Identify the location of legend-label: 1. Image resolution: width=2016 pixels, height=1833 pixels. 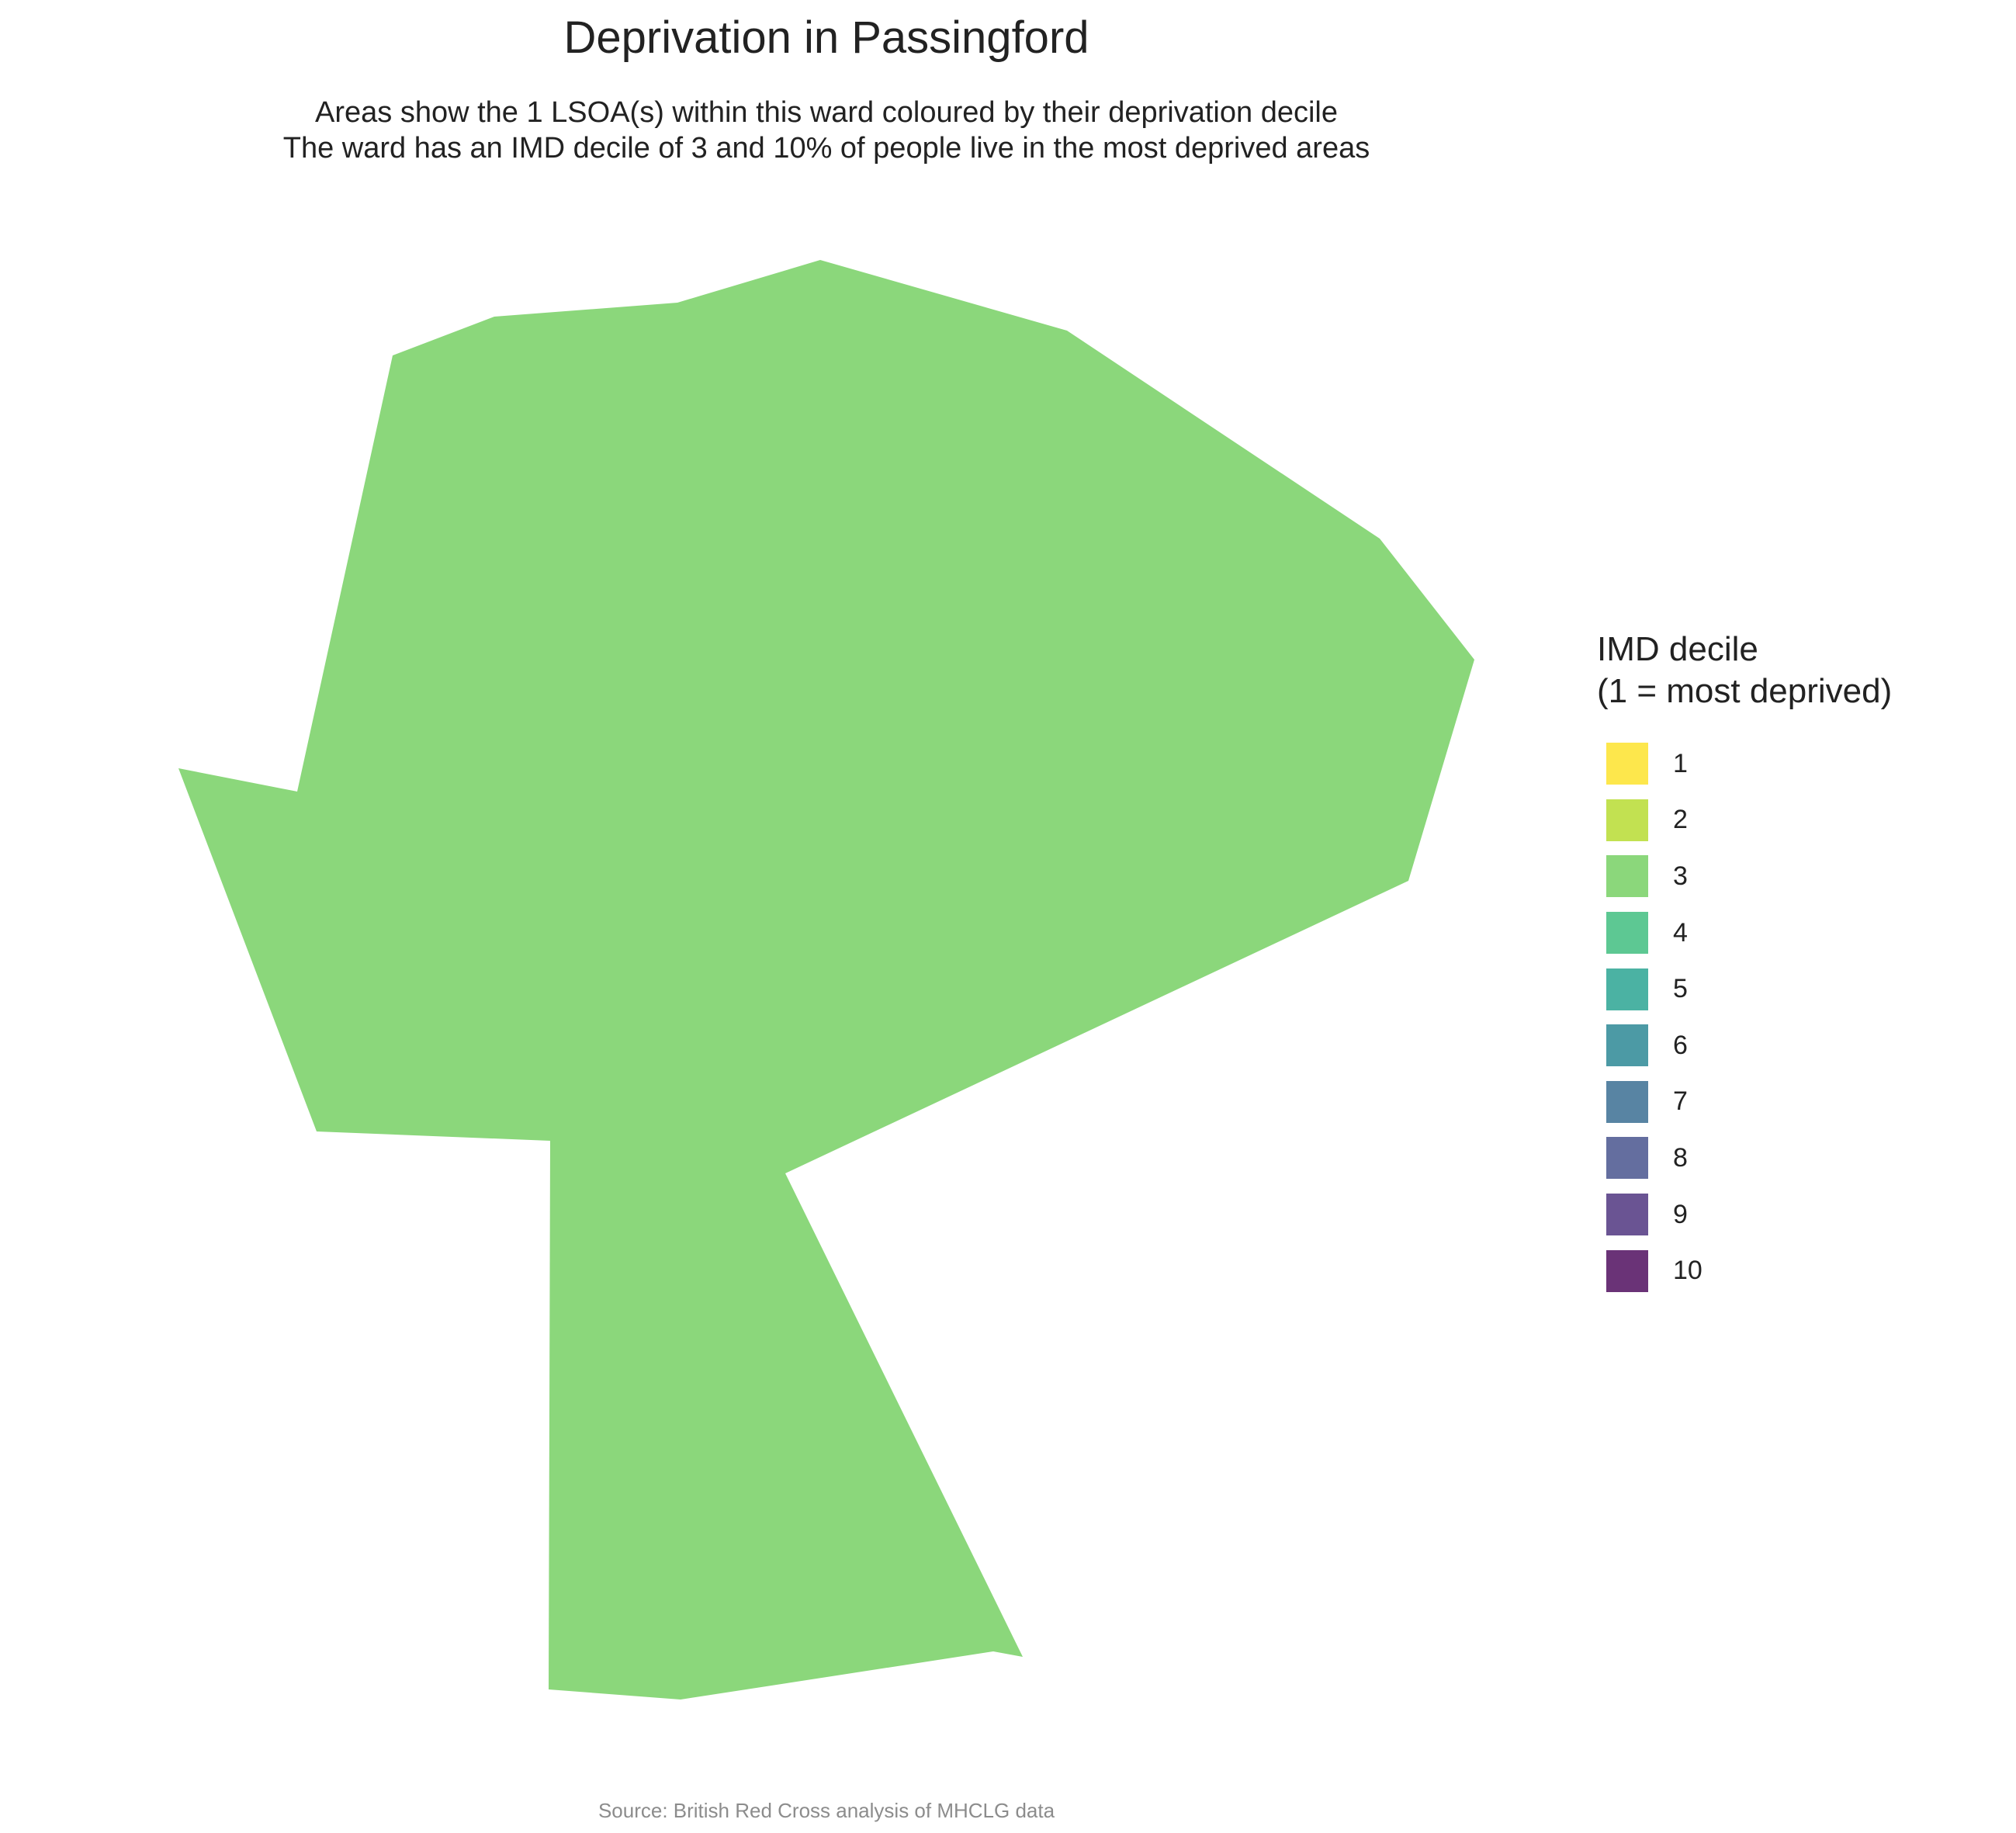
(1681, 763).